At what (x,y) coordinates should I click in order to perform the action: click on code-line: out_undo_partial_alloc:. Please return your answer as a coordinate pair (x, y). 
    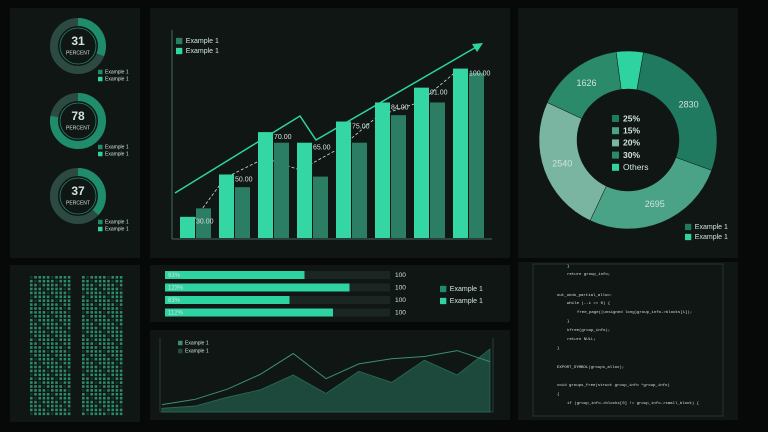
    Looking at the image, I should click on (584, 295).